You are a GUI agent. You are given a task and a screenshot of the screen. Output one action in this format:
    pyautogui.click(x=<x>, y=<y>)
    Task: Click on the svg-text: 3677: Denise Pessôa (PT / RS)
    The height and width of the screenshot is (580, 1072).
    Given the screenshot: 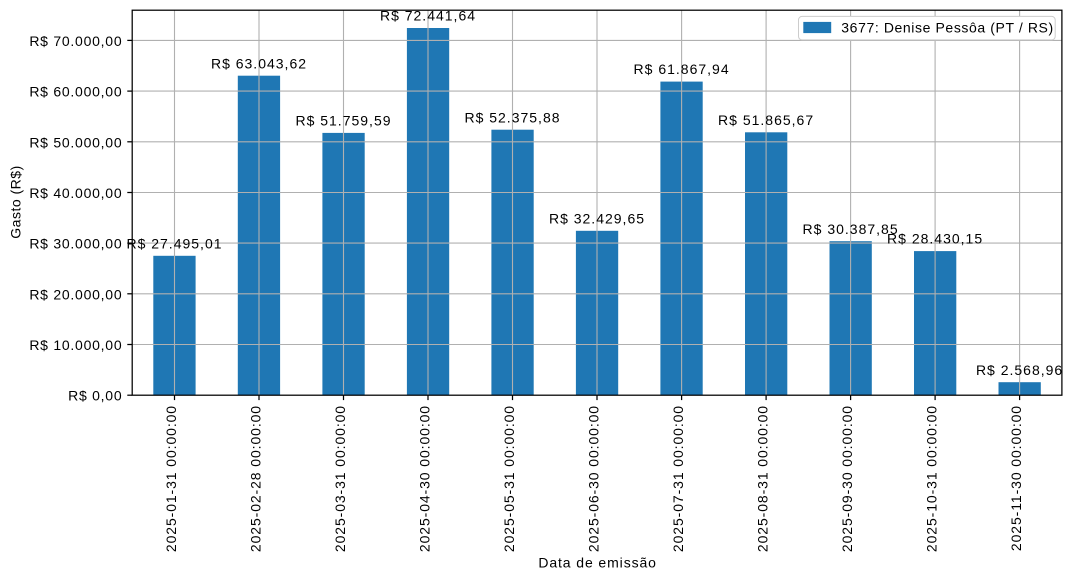 What is the action you would take?
    pyautogui.click(x=947, y=27)
    